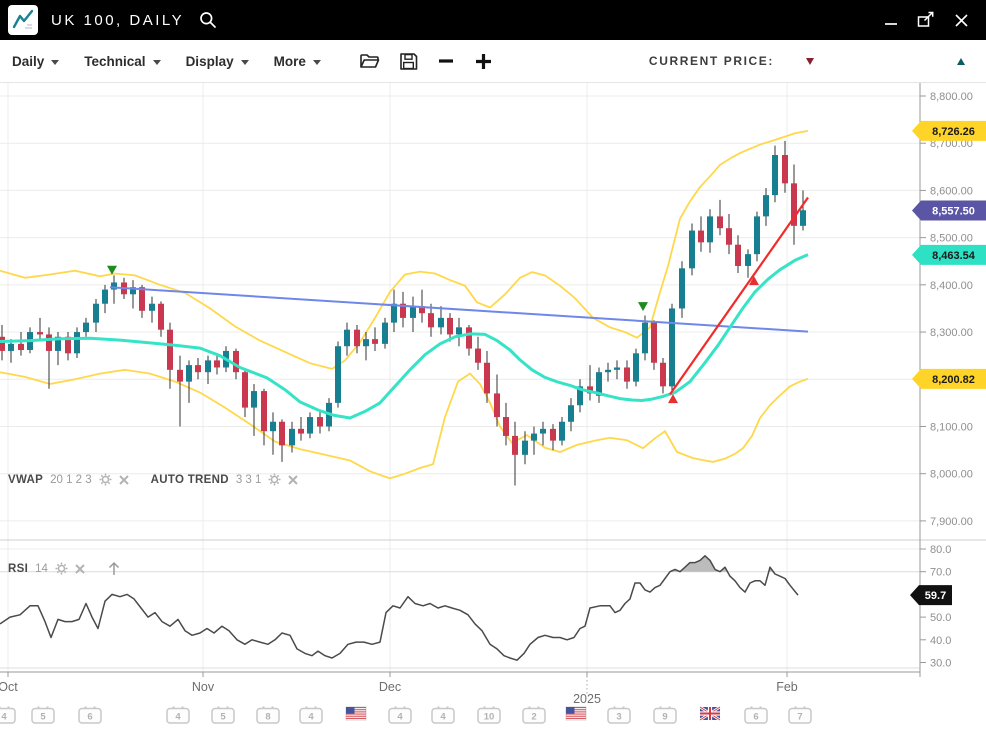  I want to click on price-down-arrow-icon, so click(809, 61).